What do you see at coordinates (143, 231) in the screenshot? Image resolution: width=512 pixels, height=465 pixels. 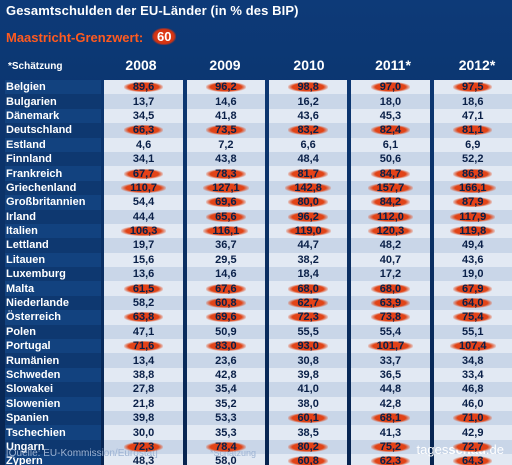 I see `value-label: 106,3` at bounding box center [143, 231].